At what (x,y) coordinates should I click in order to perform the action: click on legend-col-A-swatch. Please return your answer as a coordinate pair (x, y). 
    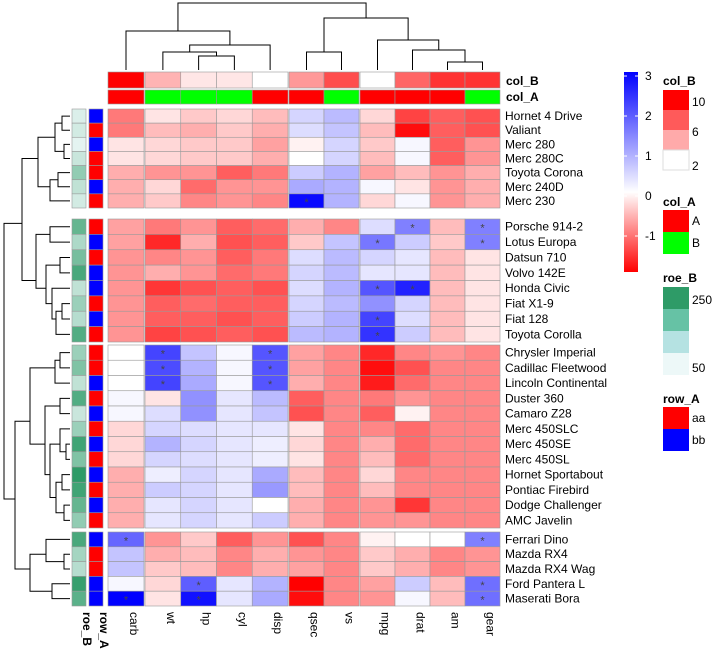
    Looking at the image, I should click on (676, 221).